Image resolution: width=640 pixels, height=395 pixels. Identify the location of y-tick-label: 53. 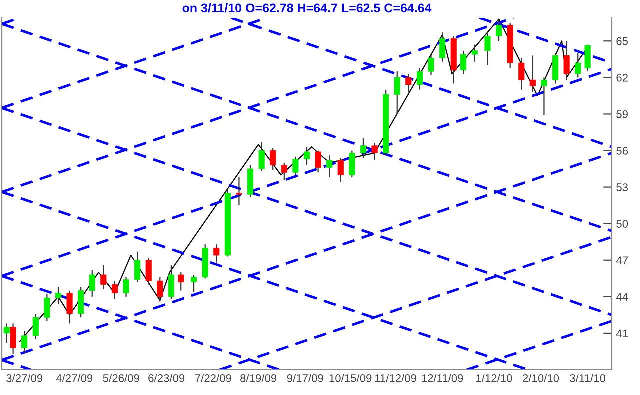
(622, 188).